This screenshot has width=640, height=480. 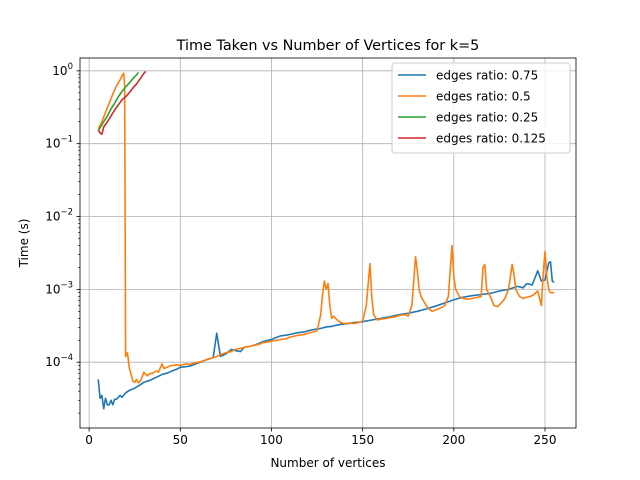 What do you see at coordinates (180, 440) in the screenshot?
I see `x-tick-label: 50` at bounding box center [180, 440].